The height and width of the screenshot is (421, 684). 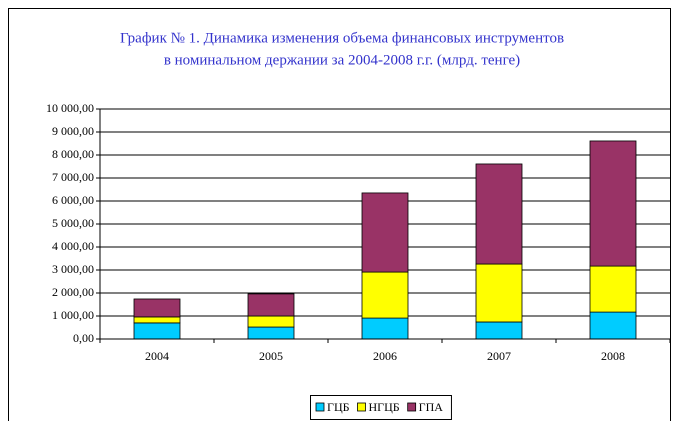 I want to click on x-tick-label: 2008, so click(x=613, y=356).